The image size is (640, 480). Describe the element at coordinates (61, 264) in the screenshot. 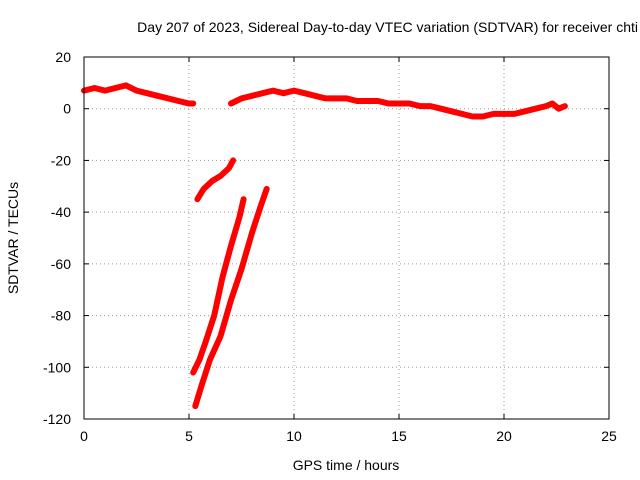

I see `y-tick-label: -60` at that location.